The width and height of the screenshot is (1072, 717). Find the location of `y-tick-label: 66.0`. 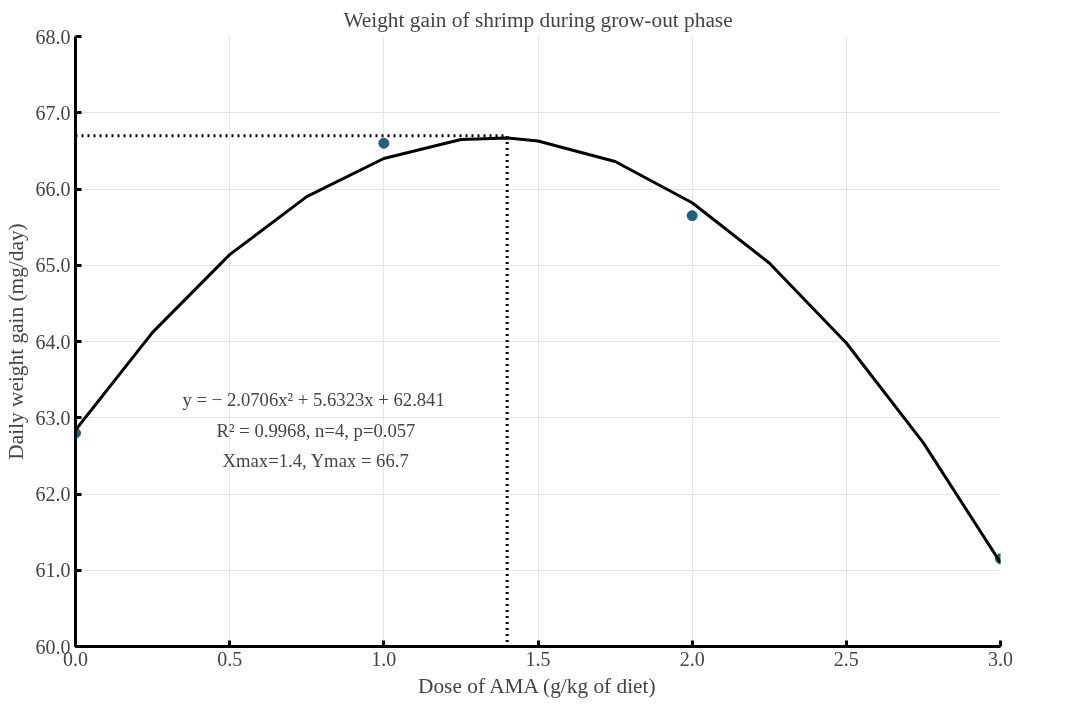

y-tick-label: 66.0 is located at coordinates (53, 189).